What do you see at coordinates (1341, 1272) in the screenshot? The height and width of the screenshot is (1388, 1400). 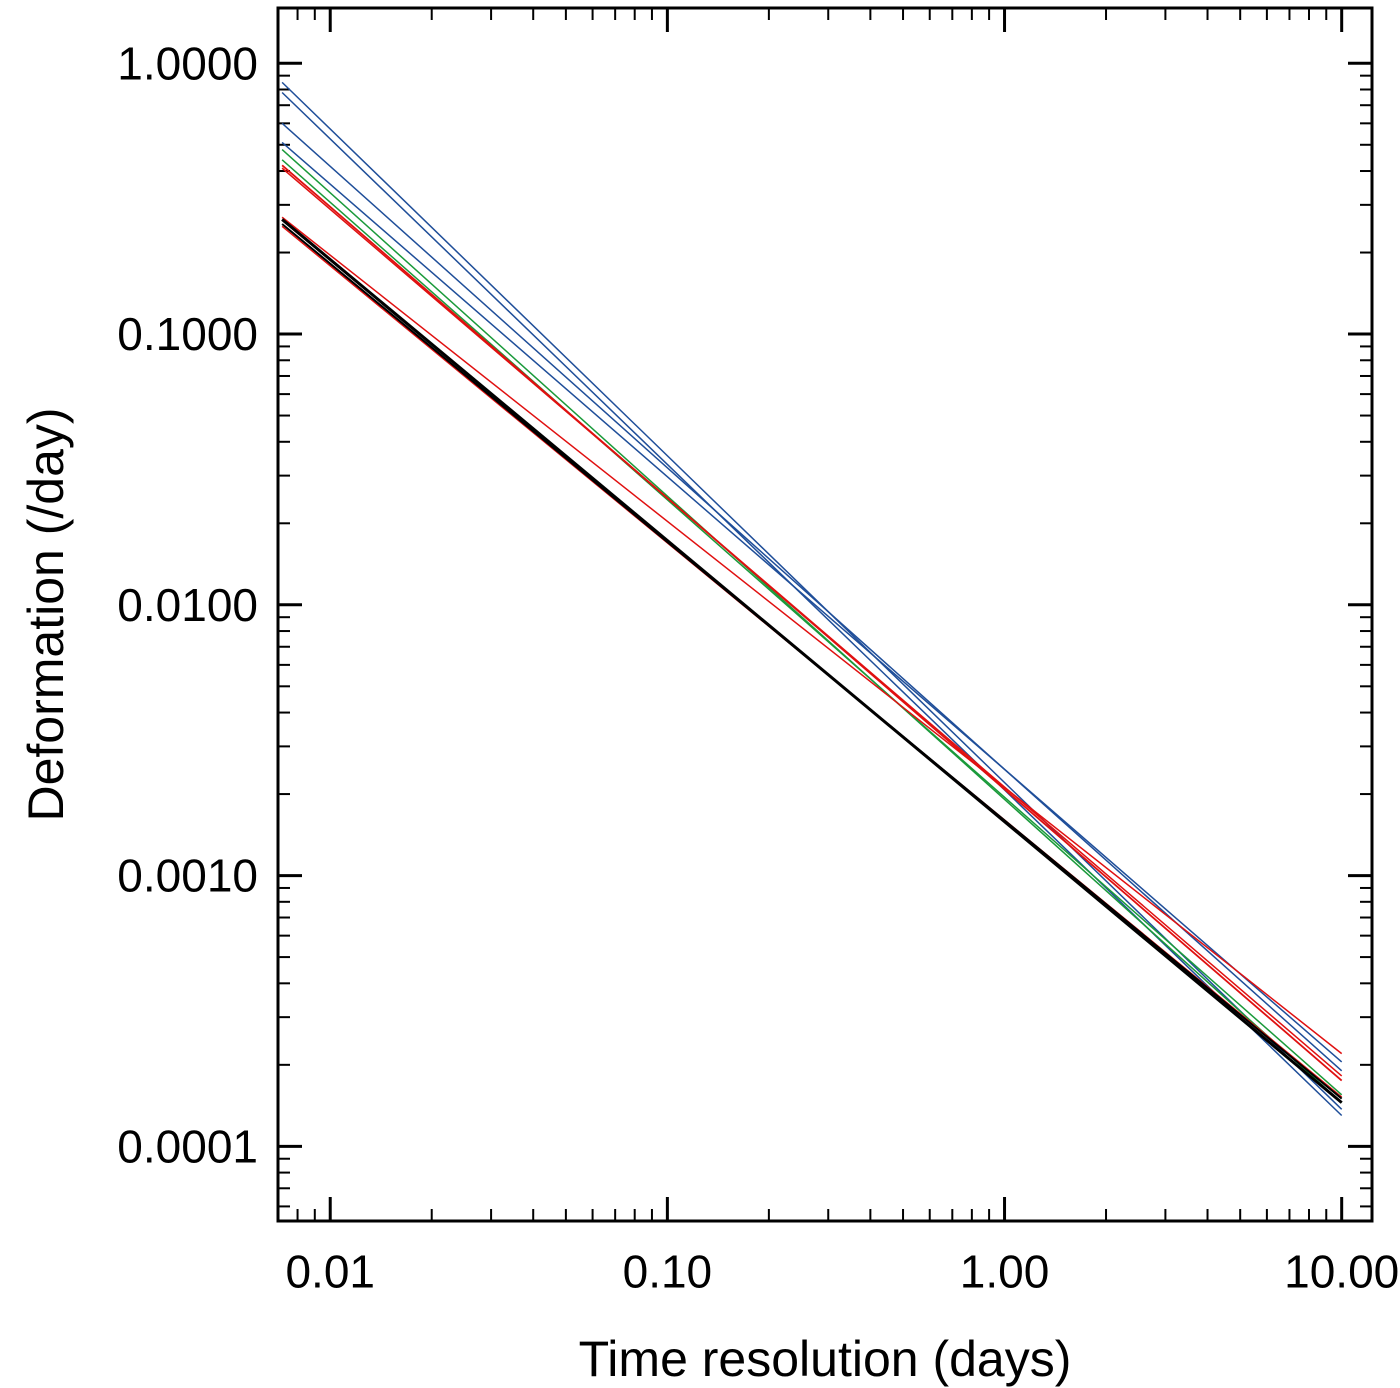 I see `x-tick-label: 10.00` at bounding box center [1341, 1272].